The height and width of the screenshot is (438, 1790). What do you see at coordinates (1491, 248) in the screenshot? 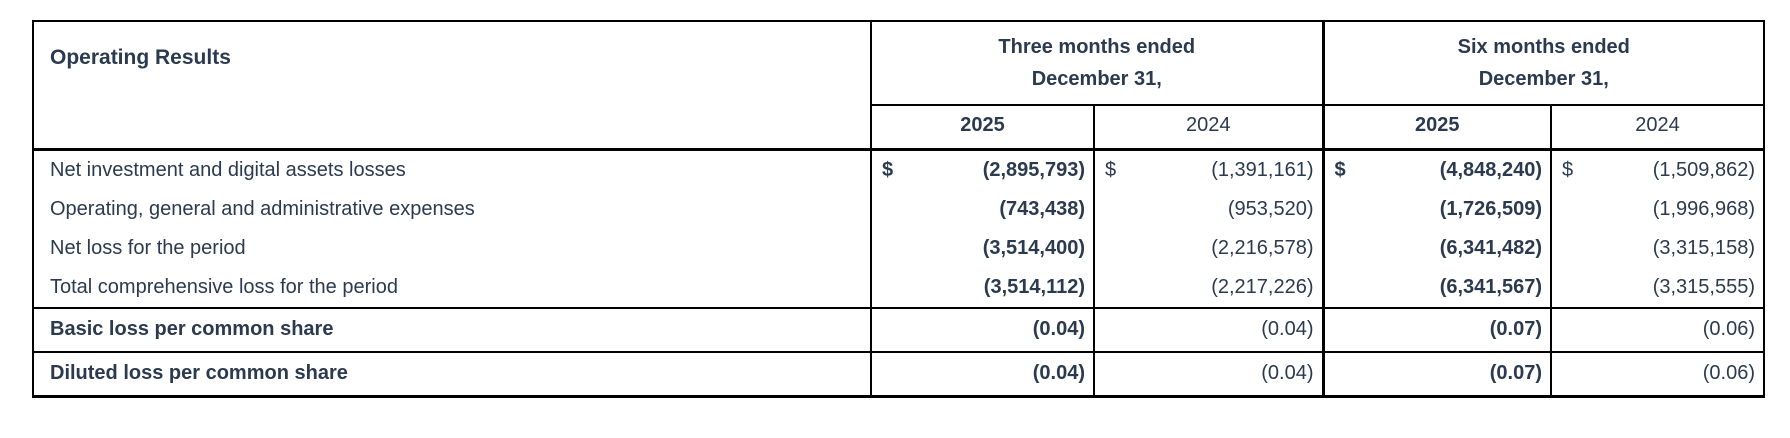
I see `amount-value: (6,341,482)` at bounding box center [1491, 248].